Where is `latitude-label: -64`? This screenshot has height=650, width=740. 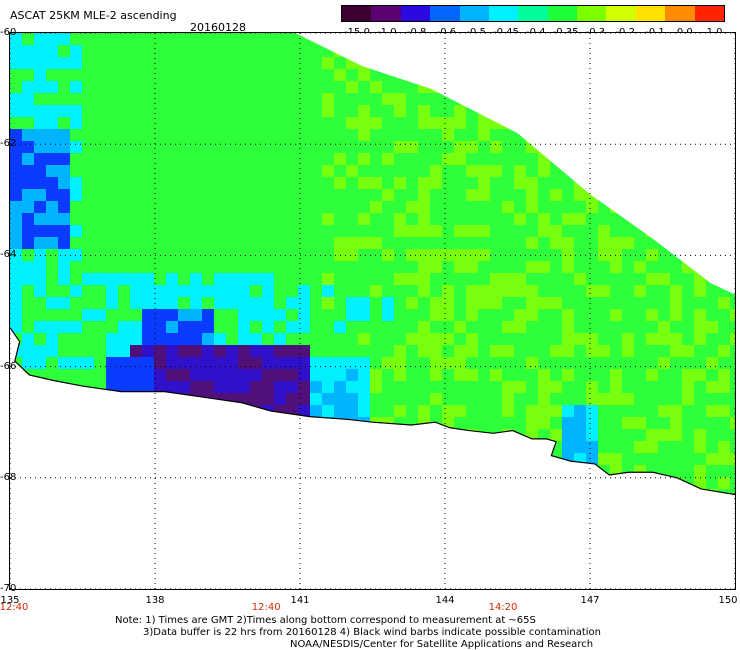
latitude-label: -64 is located at coordinates (8, 255).